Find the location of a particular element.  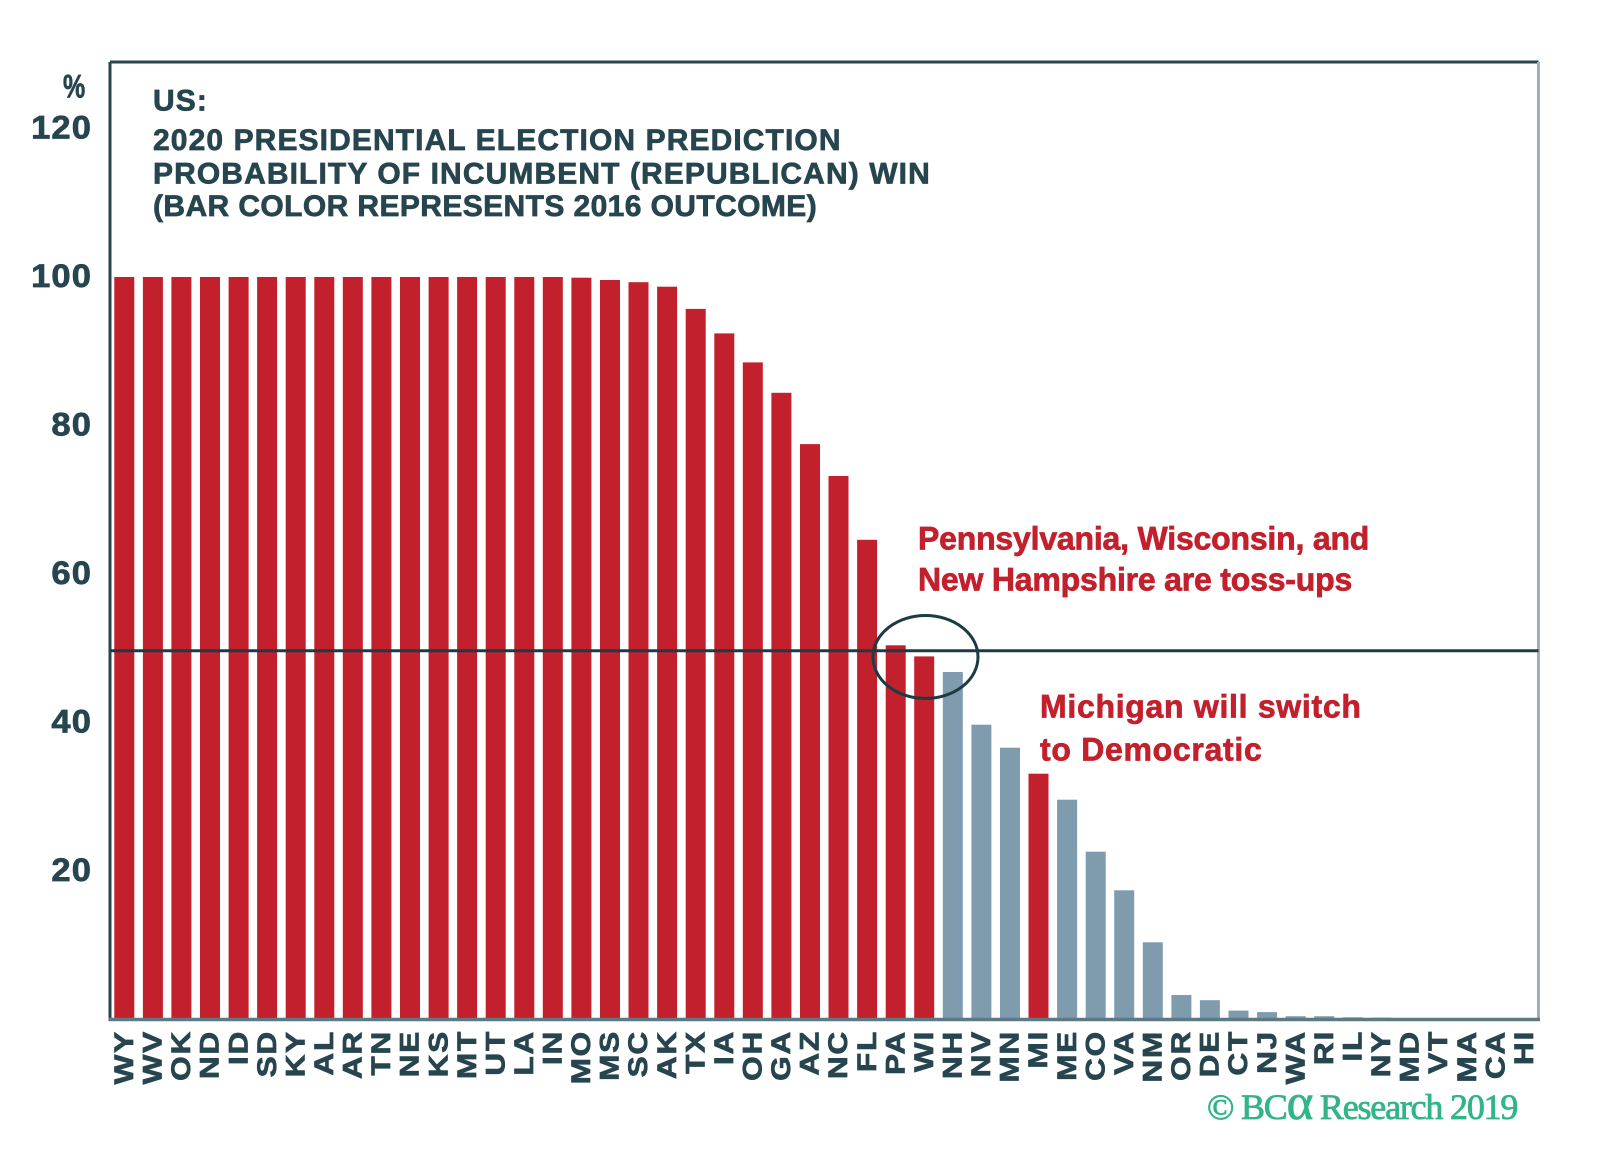

svg-text: VT is located at coordinates (1438, 1052).